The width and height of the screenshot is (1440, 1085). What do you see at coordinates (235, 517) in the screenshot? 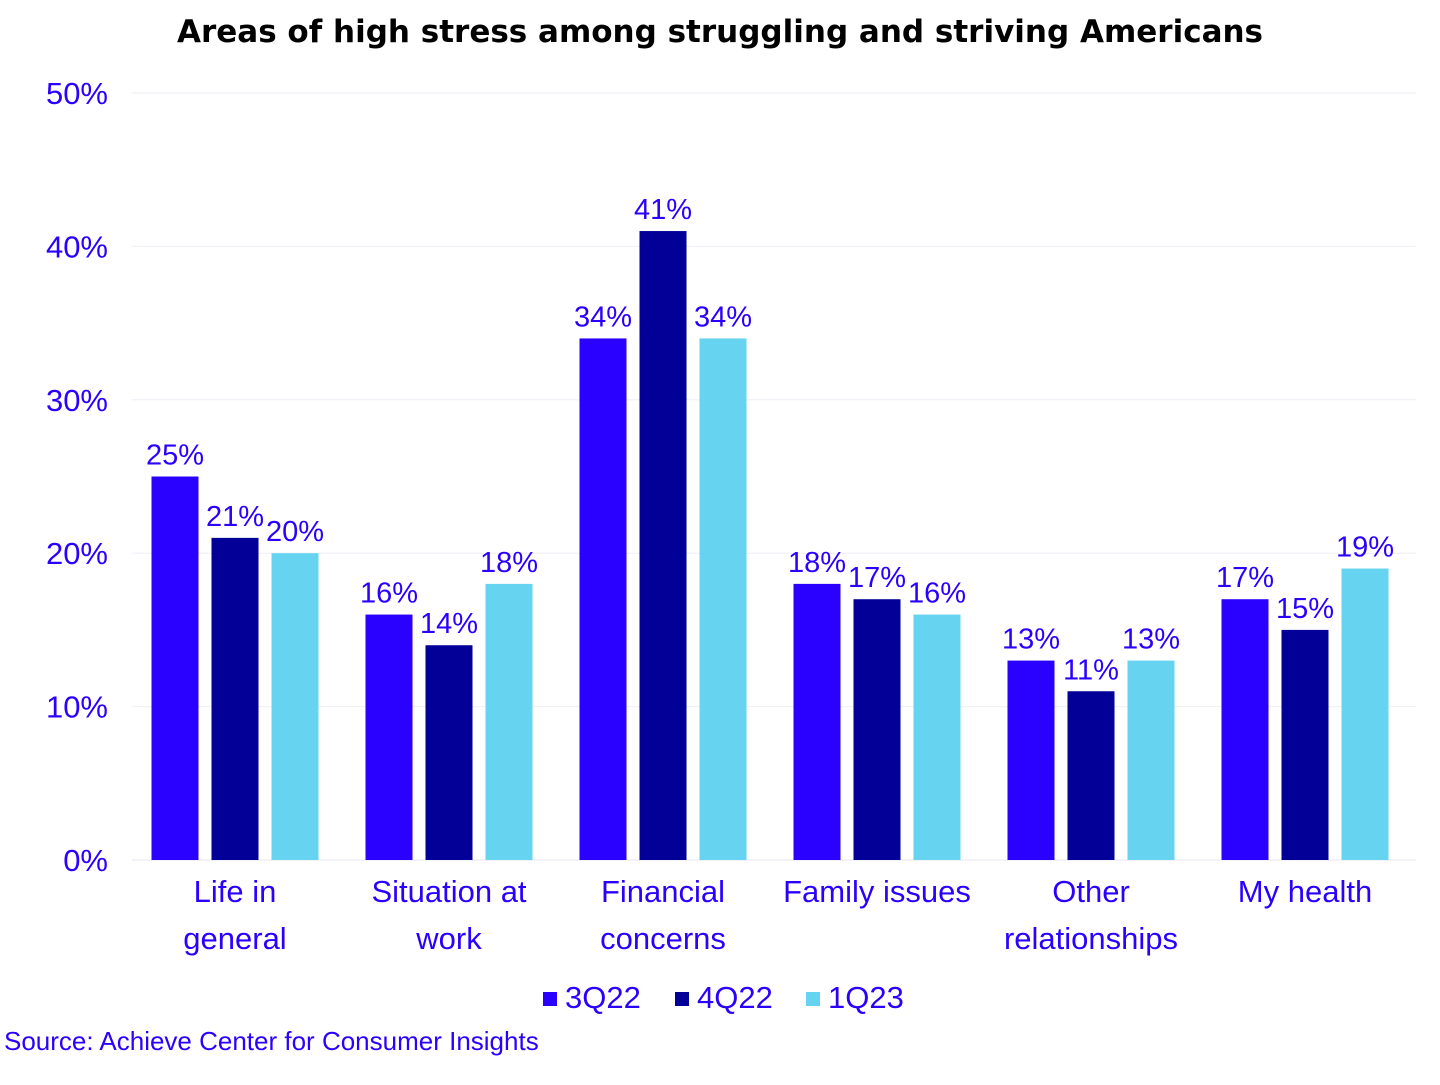
I see `data-label: 21%` at bounding box center [235, 517].